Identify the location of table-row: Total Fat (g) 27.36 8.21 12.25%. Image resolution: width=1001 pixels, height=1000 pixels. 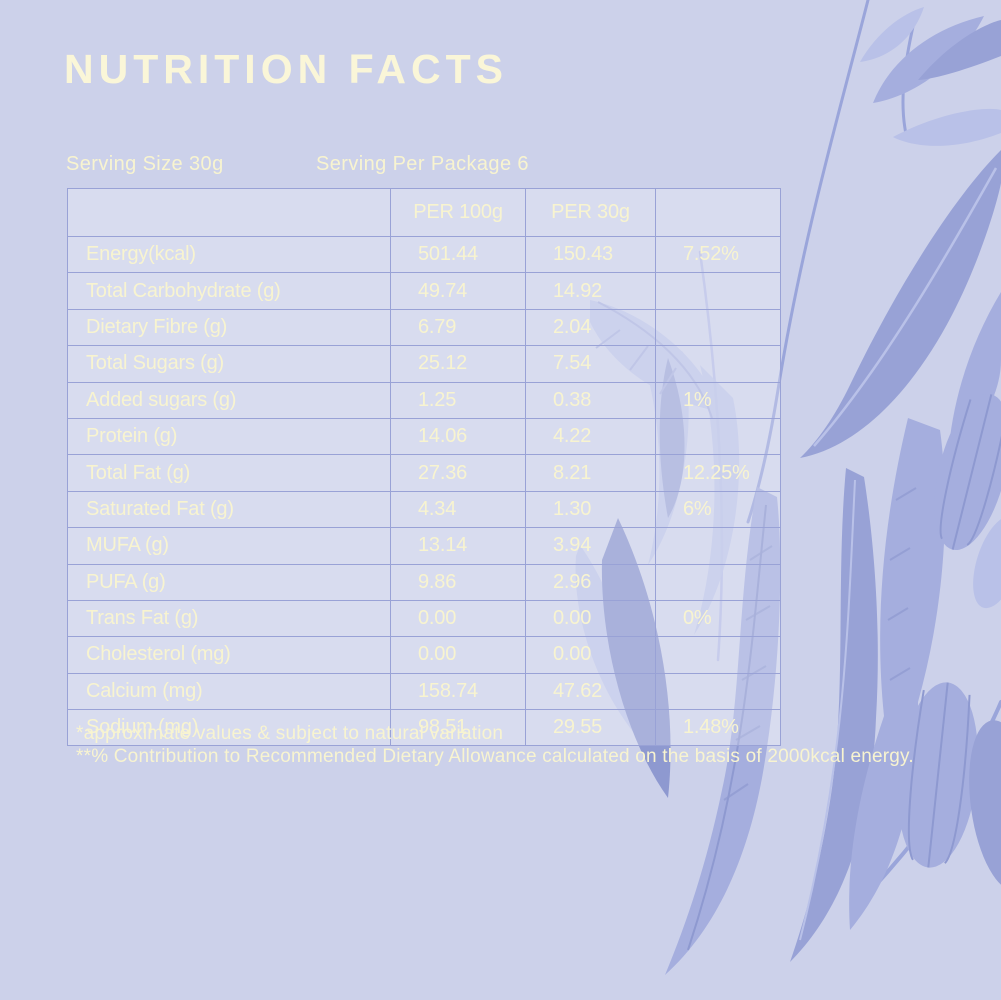
(424, 473).